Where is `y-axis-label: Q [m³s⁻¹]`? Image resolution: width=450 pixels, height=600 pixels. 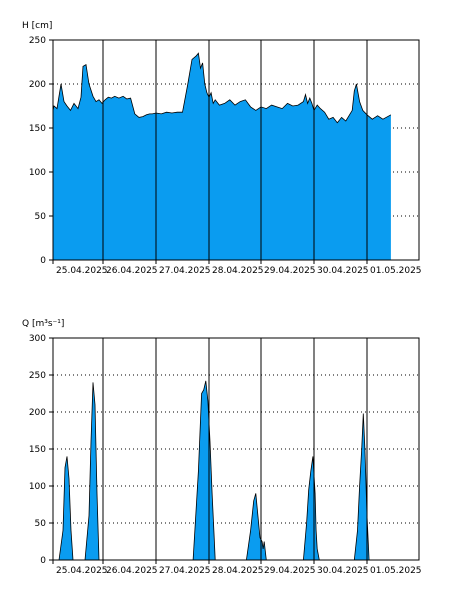
y-axis-label: Q [m³s⁻¹] is located at coordinates (43, 324).